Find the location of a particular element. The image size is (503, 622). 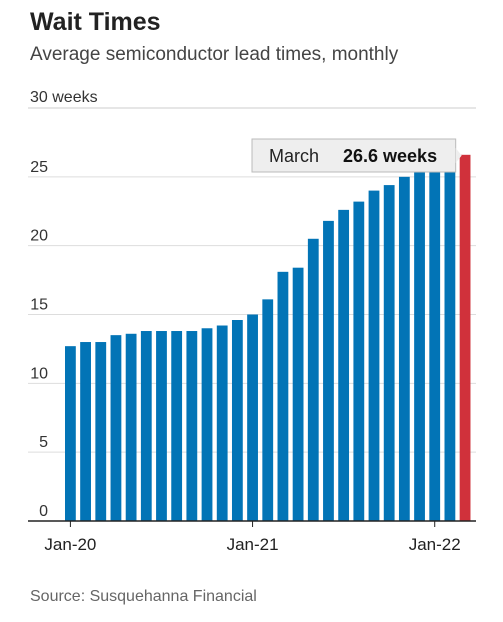

chart-title: Wait Times is located at coordinates (95, 22).